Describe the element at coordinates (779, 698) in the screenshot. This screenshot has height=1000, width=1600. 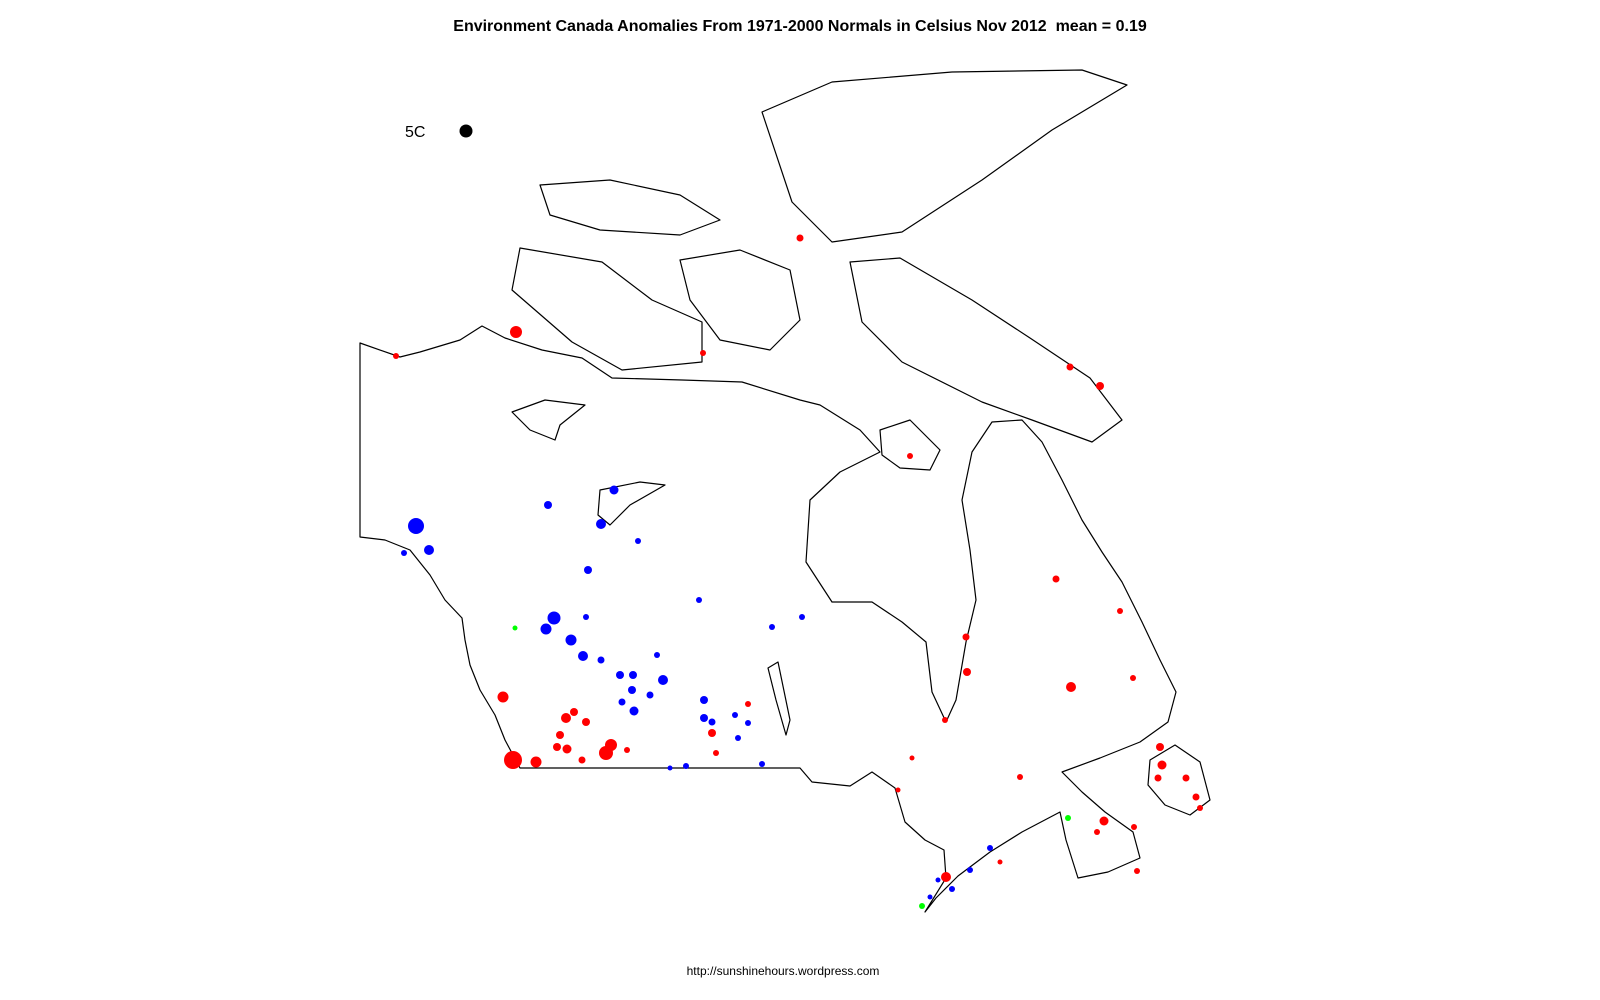
I see `lake-winnipeg` at that location.